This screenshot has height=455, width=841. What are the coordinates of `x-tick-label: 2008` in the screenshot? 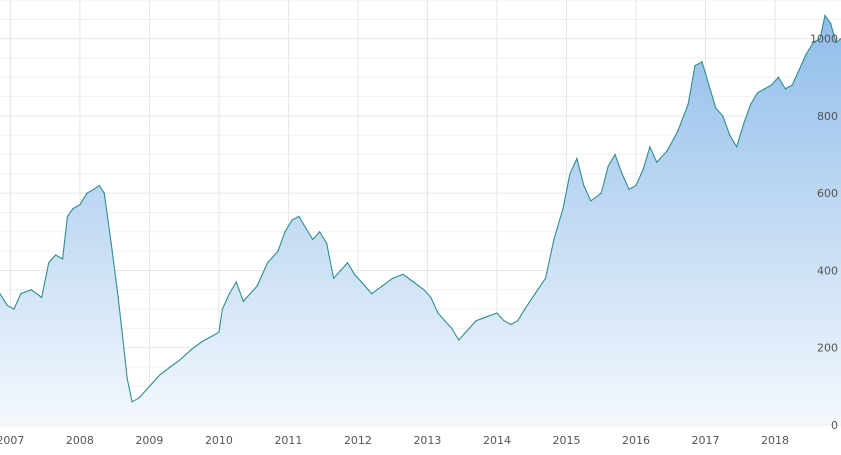 It's located at (80, 440).